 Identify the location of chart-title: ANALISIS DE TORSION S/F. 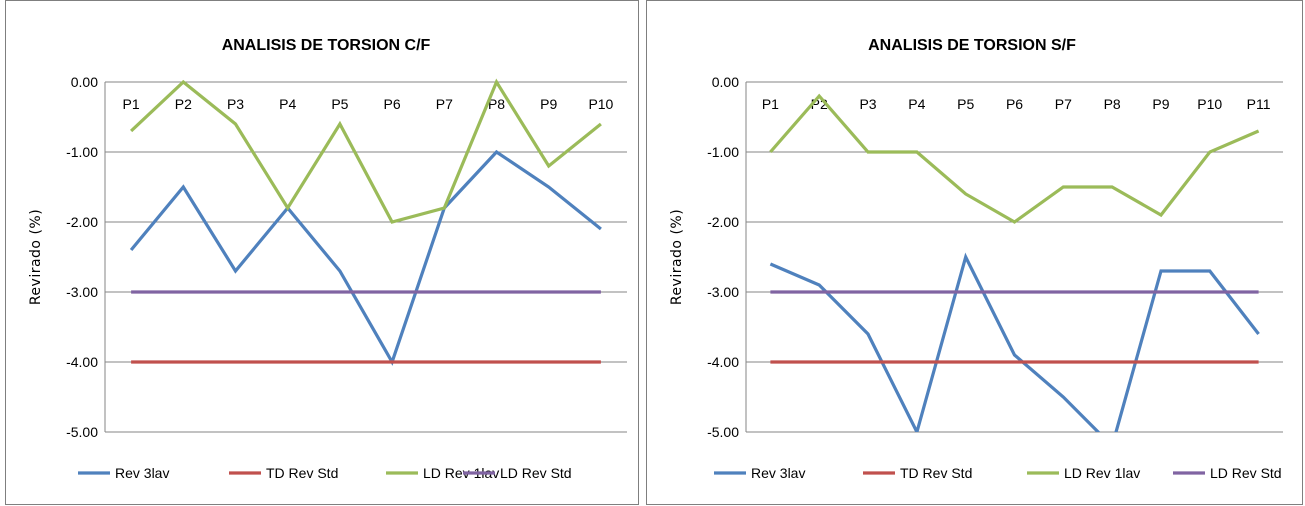
(972, 45).